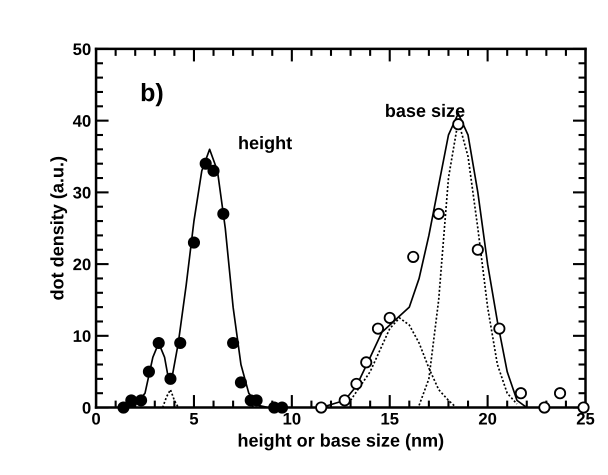  What do you see at coordinates (82, 49) in the screenshot?
I see `y-tick-label: 50` at bounding box center [82, 49].